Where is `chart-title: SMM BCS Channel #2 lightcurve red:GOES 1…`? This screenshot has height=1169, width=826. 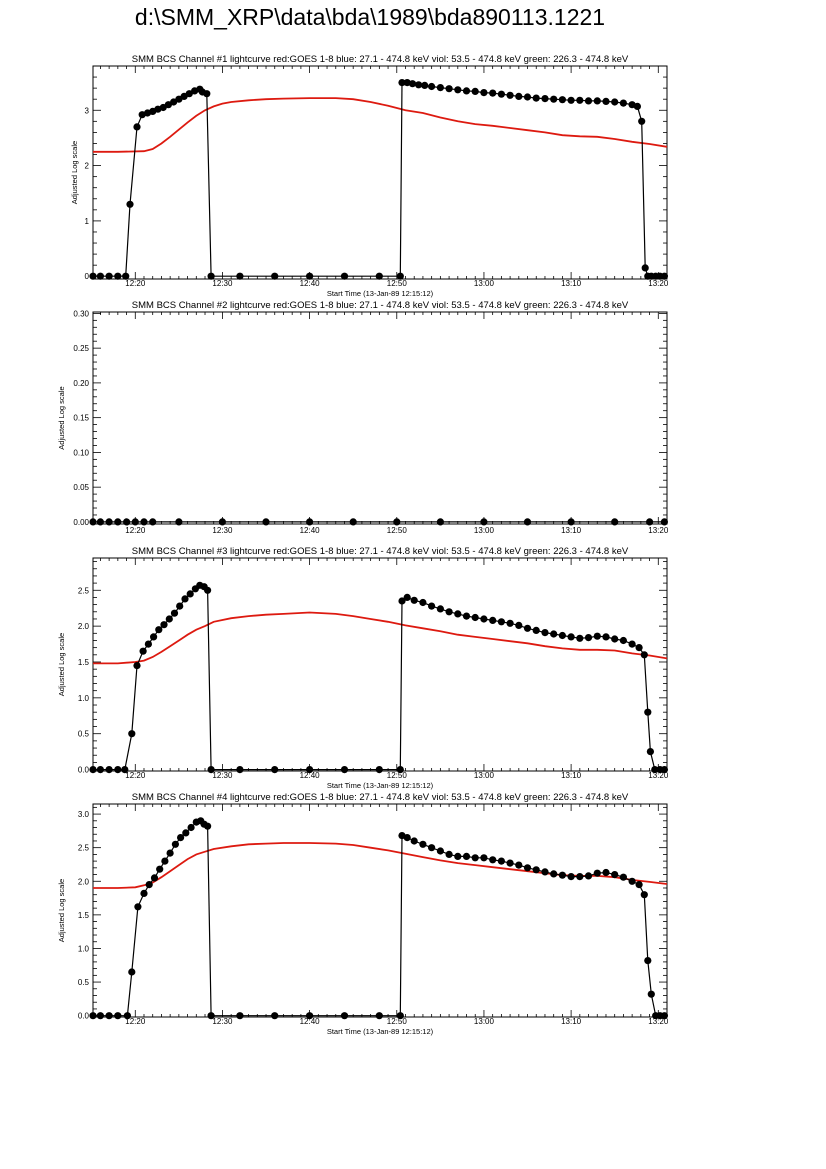 chart-title: SMM BCS Channel #2 lightcurve red:GOES 1… is located at coordinates (380, 305).